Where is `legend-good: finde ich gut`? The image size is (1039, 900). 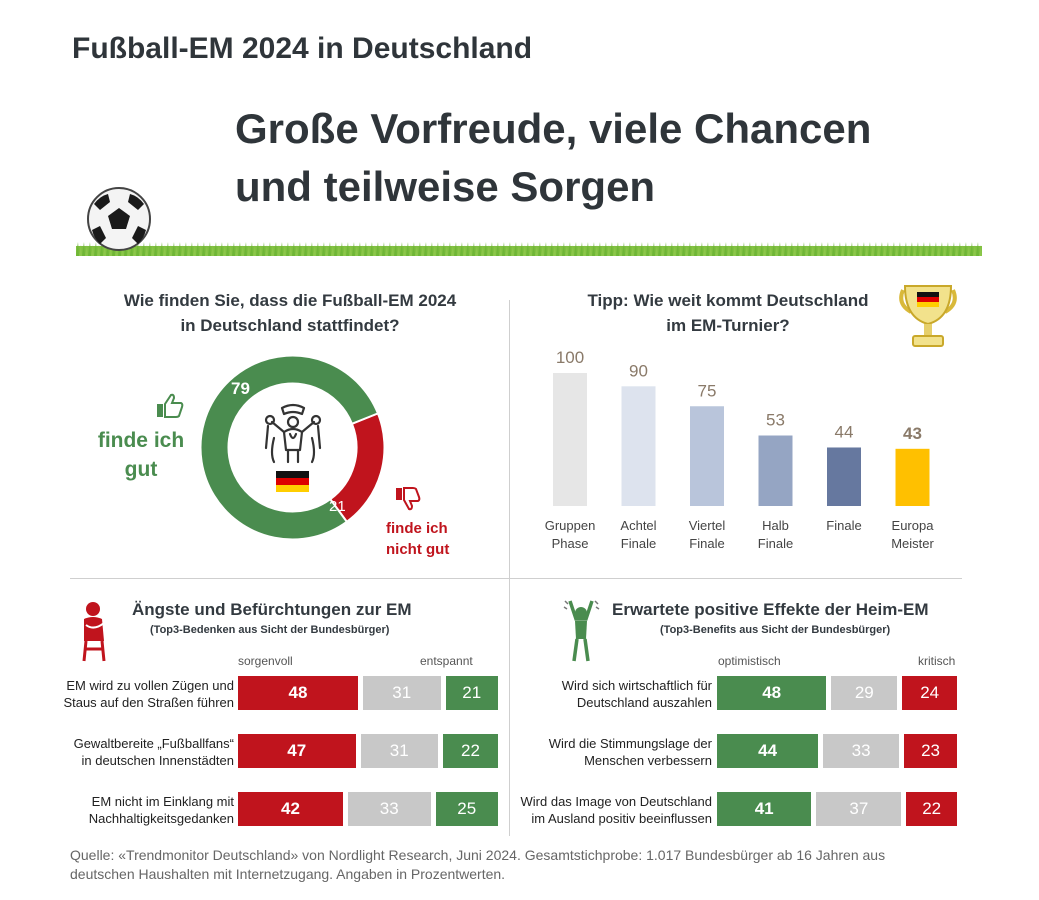 legend-good: finde ich gut is located at coordinates (141, 455).